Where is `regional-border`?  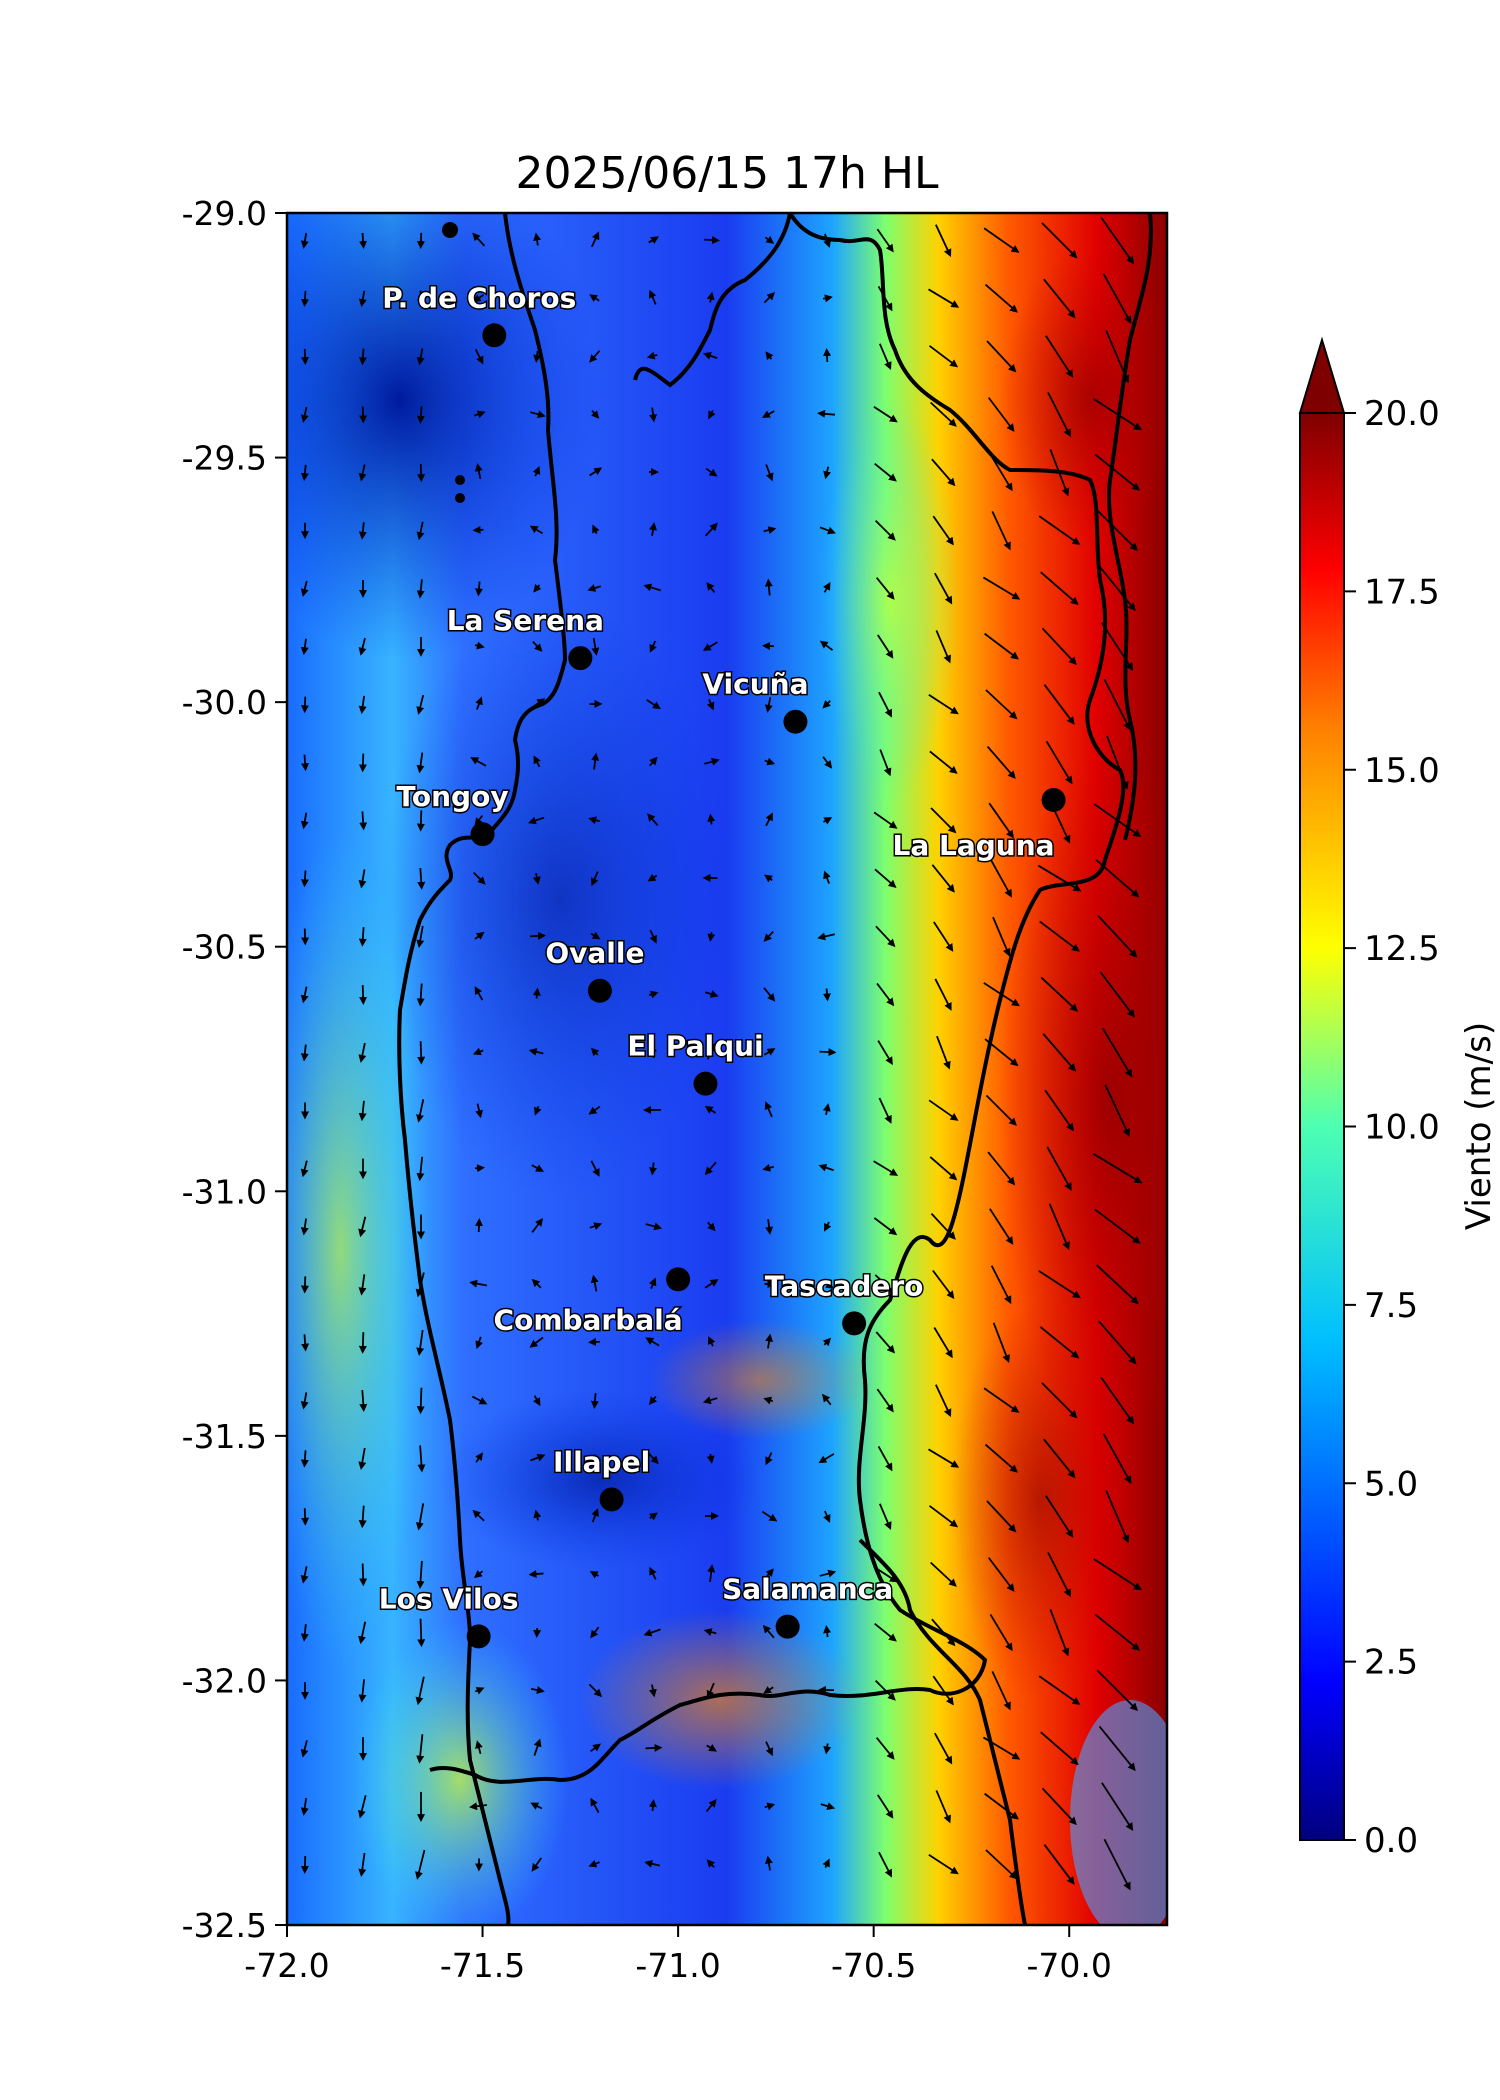
regional-border is located at coordinates (942, 1731).